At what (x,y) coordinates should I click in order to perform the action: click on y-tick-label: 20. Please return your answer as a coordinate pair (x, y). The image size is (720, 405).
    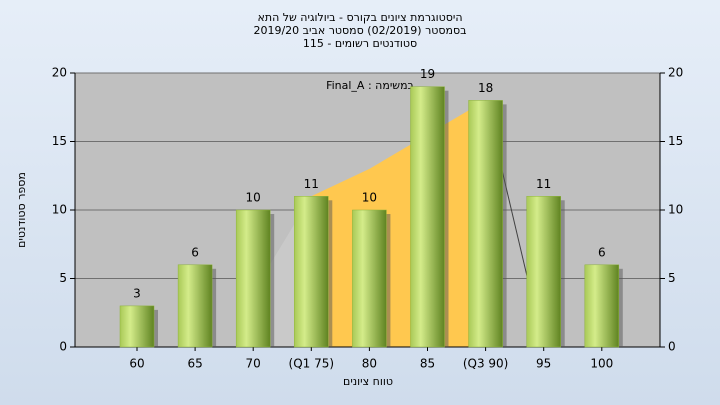
    Looking at the image, I should click on (59, 73).